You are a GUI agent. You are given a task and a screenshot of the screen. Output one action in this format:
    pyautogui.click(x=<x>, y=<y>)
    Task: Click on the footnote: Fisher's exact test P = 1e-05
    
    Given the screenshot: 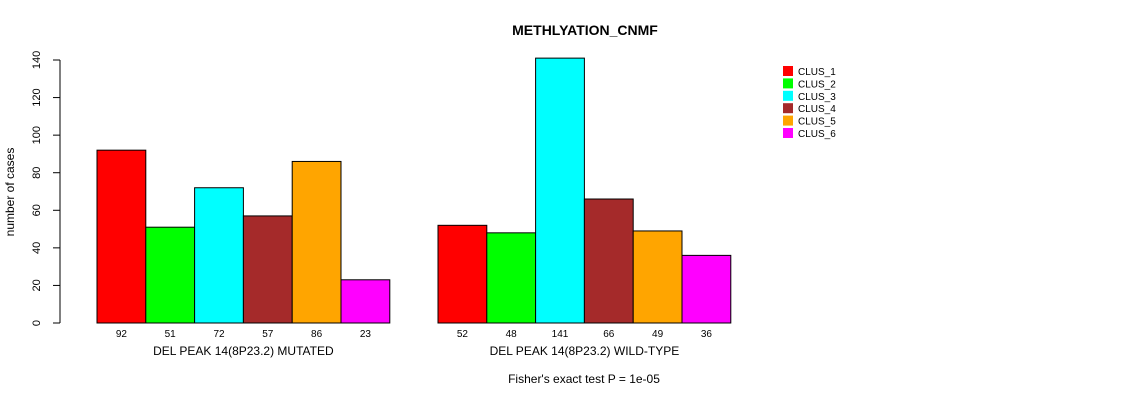 What is the action you would take?
    pyautogui.click(x=584, y=379)
    